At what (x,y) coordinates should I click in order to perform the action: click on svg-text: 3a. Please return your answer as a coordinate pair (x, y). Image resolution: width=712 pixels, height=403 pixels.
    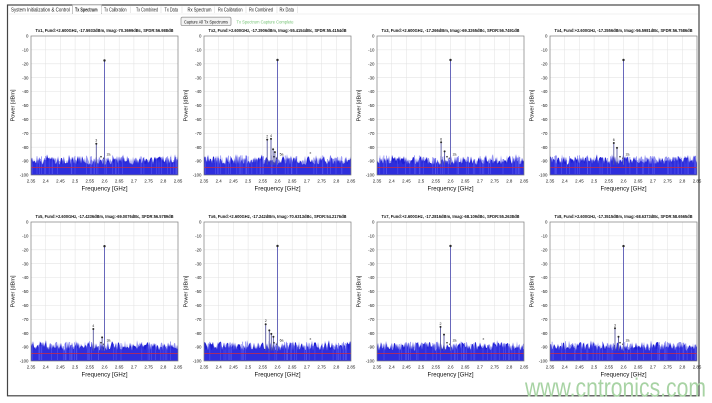
    Looking at the image, I should click on (109, 340).